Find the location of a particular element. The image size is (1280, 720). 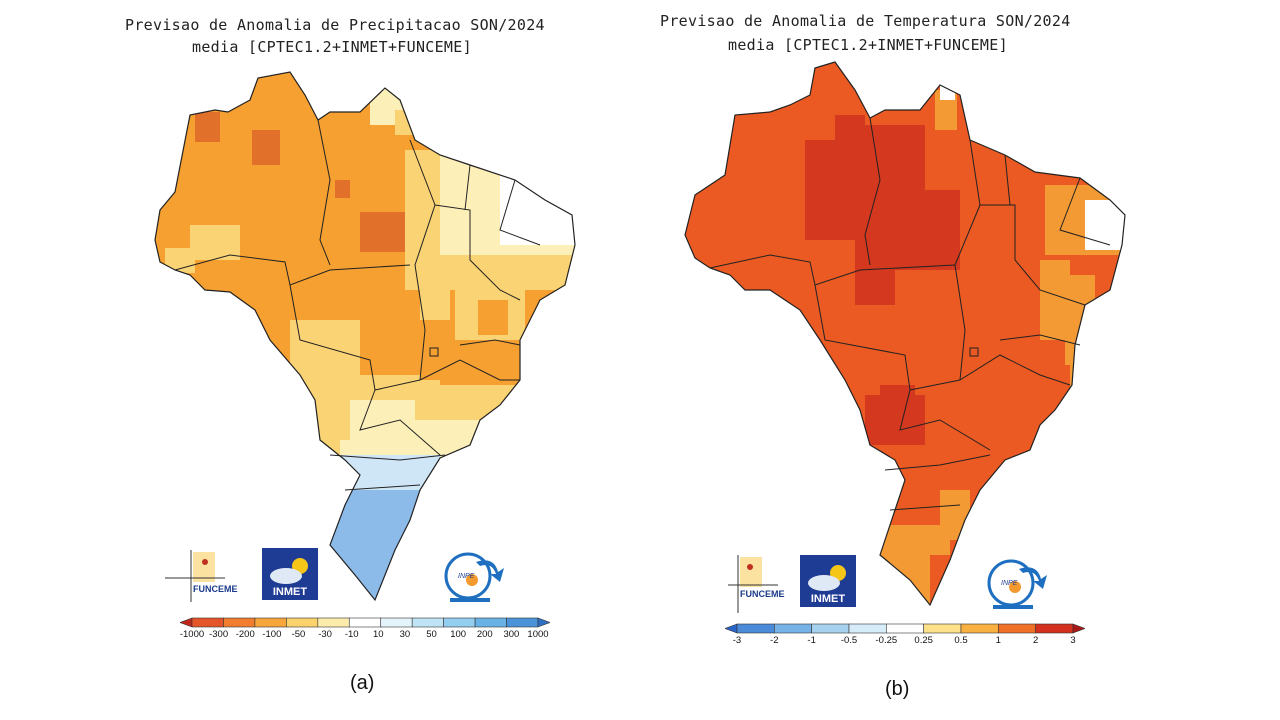

funceme-logo-b: FUNCEME is located at coordinates (768, 584).